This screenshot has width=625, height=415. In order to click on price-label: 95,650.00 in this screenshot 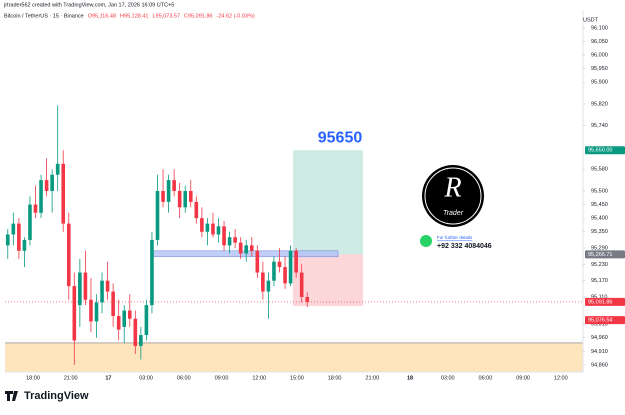, I will do `click(600, 151)`.